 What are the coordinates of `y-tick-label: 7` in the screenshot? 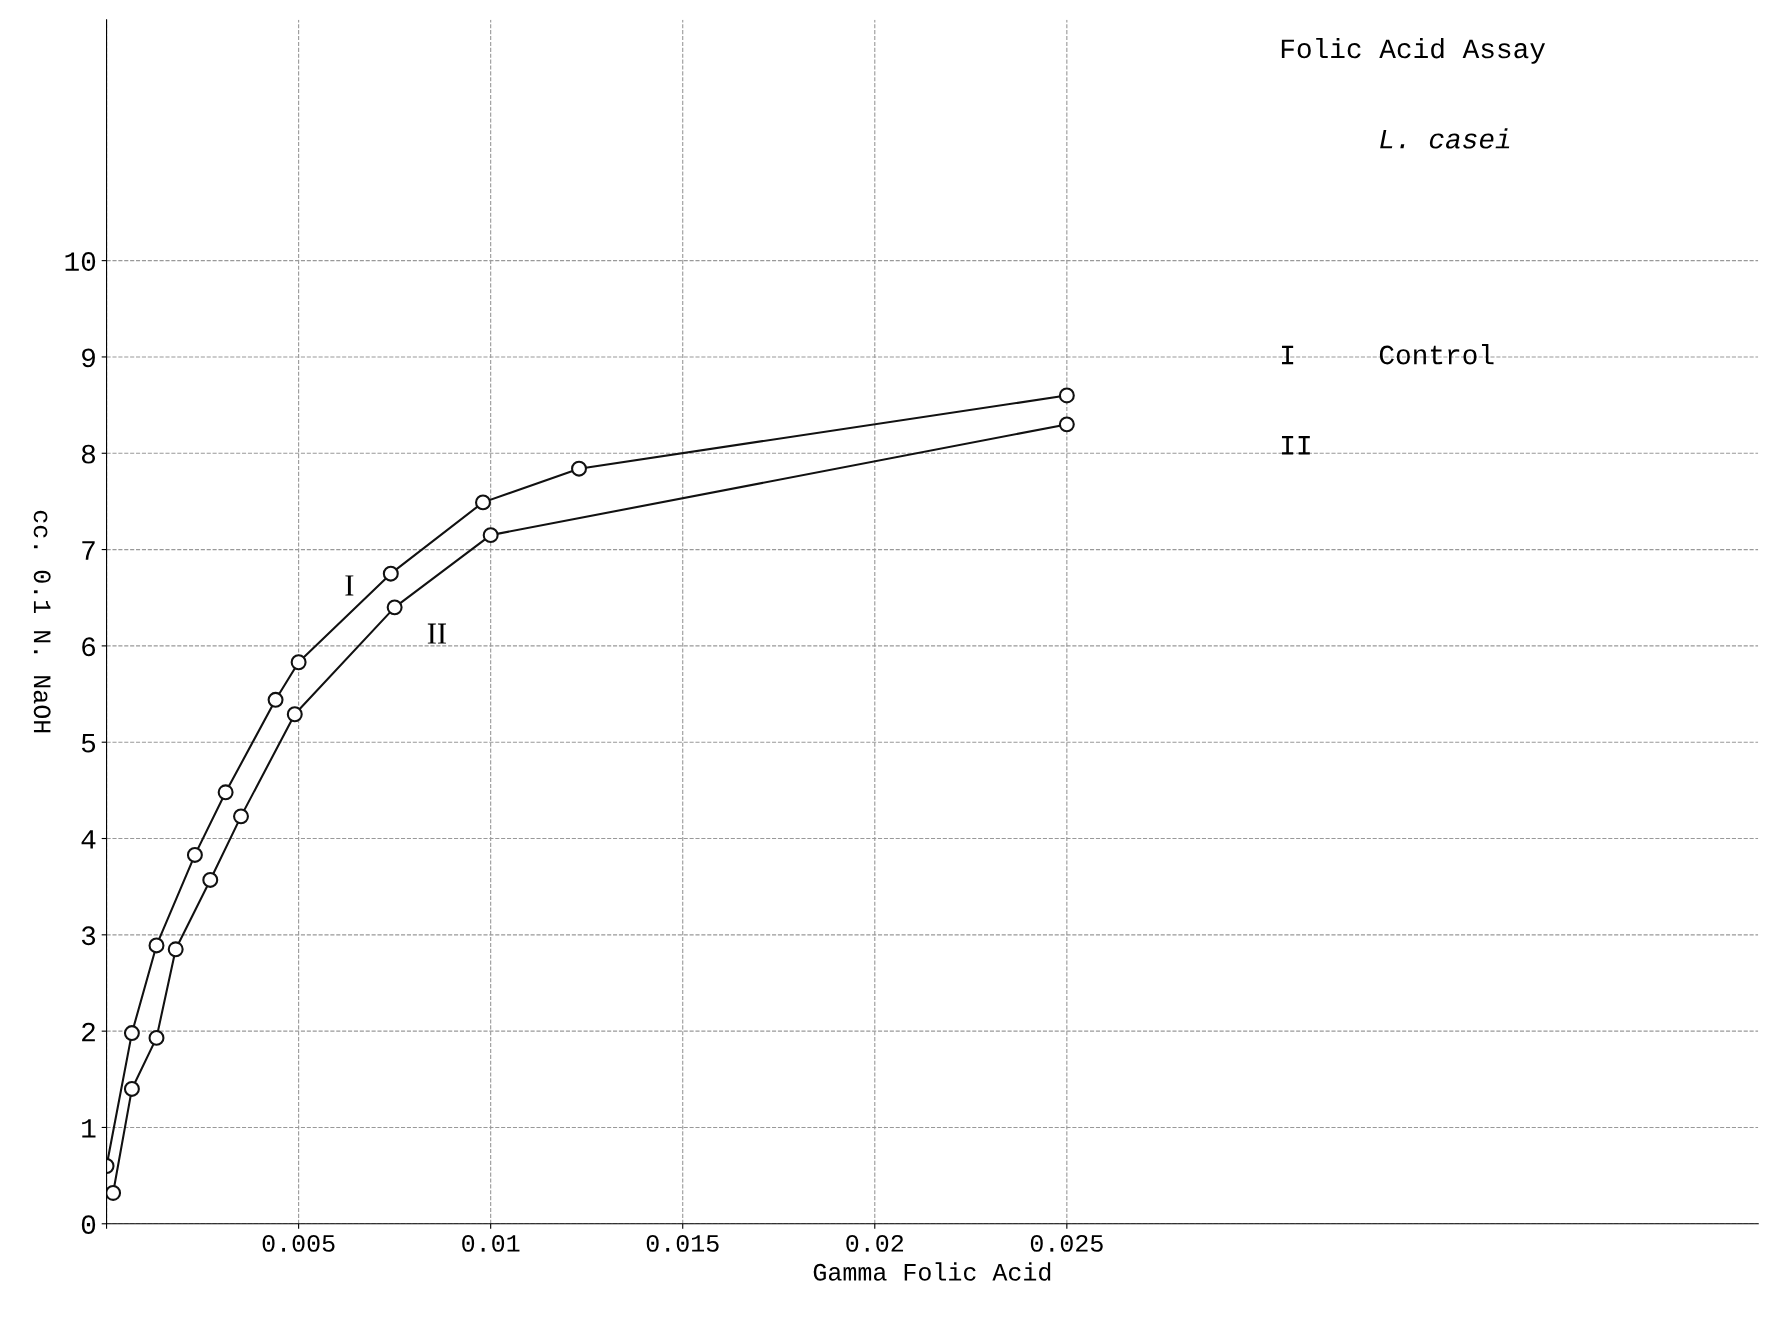 It's located at (88, 550).